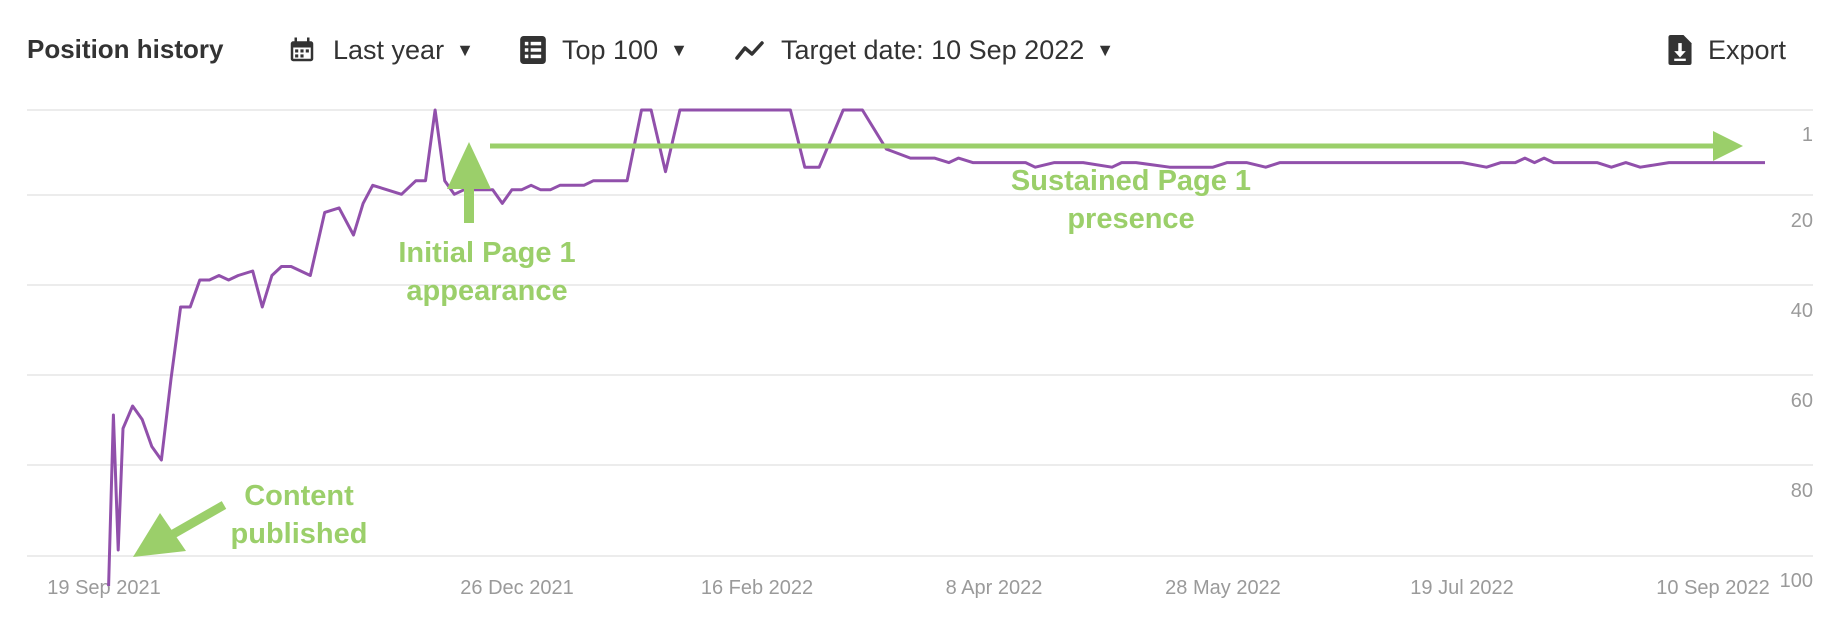  I want to click on export-label: Export, so click(1747, 49).